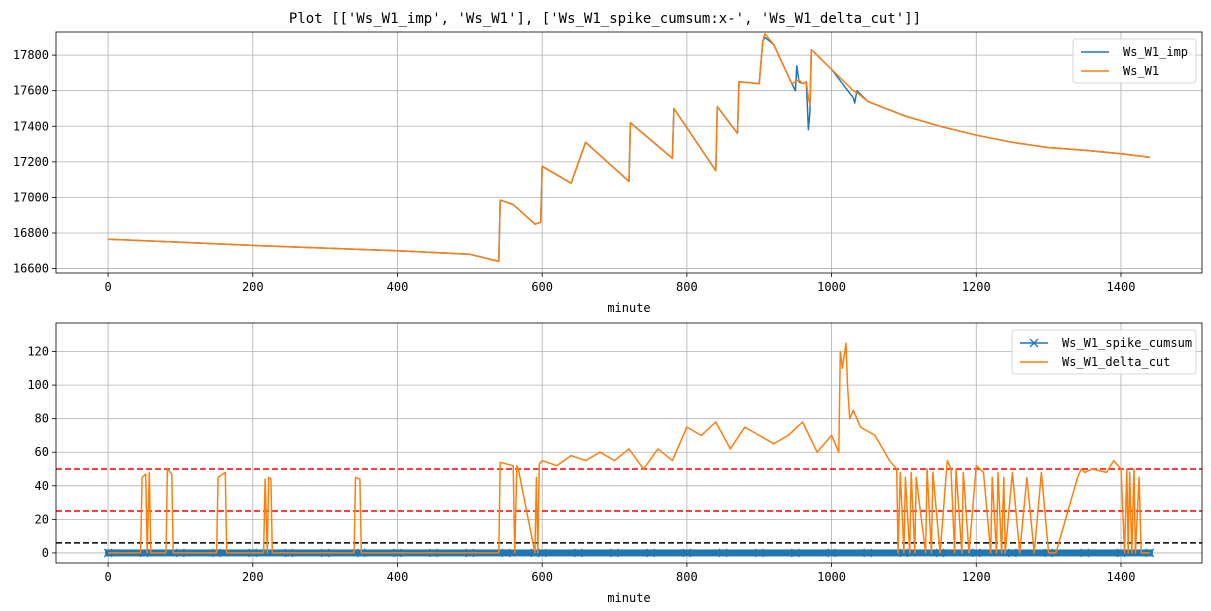  Describe the element at coordinates (1127, 343) in the screenshot. I see `legend-label: Ws_W1_spike_cumsum` at that location.